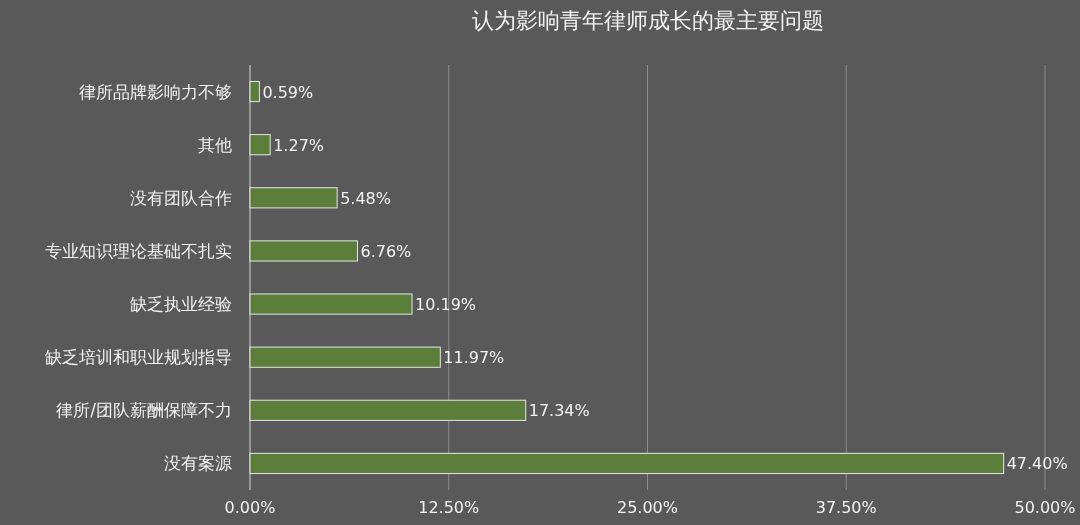 The width and height of the screenshot is (1080, 525). Describe the element at coordinates (648, 20) in the screenshot. I see `title: 认为影响青年律师成长的最主要问题` at that location.